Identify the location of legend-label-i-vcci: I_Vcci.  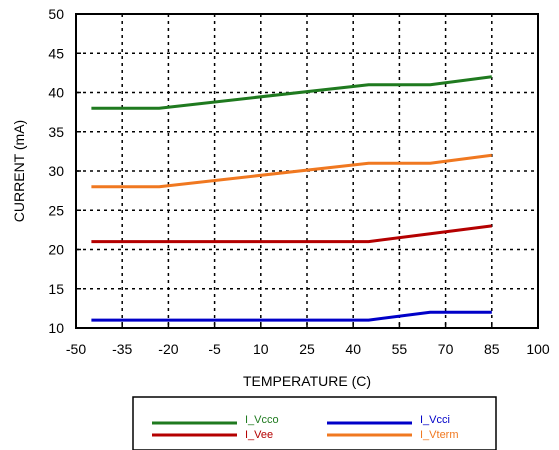
(435, 420).